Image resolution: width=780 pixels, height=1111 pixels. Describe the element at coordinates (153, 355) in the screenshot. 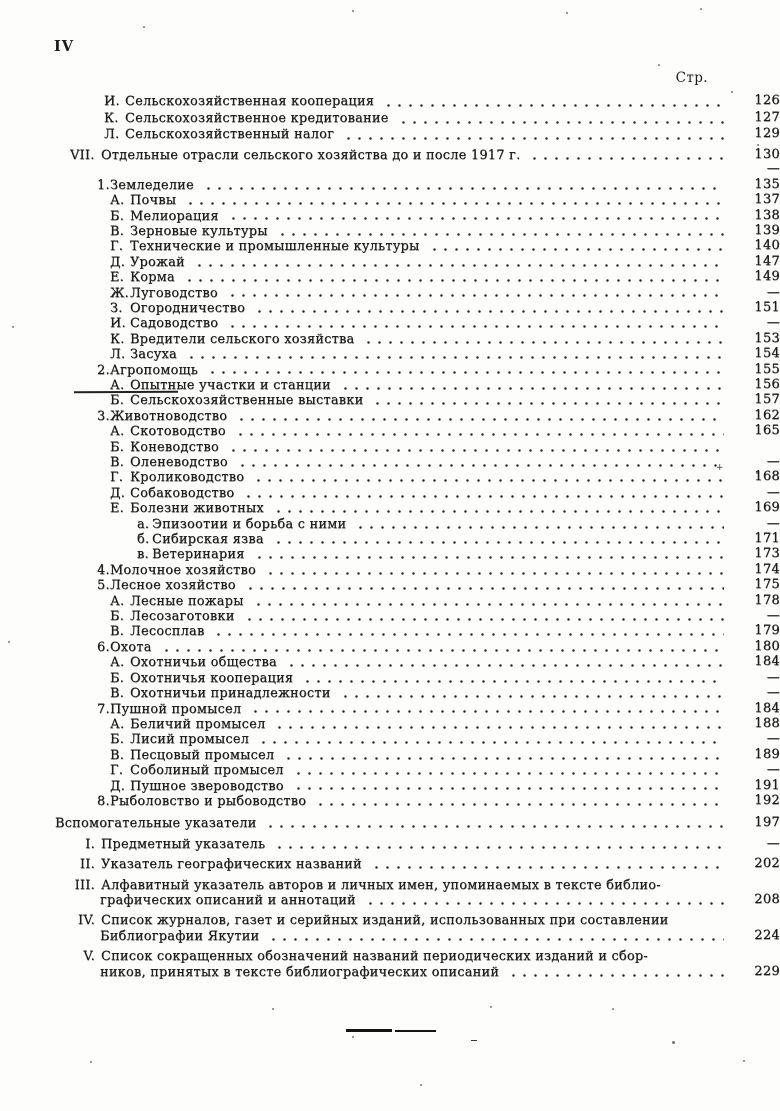

I see `toc-row-label: Засуха` at that location.